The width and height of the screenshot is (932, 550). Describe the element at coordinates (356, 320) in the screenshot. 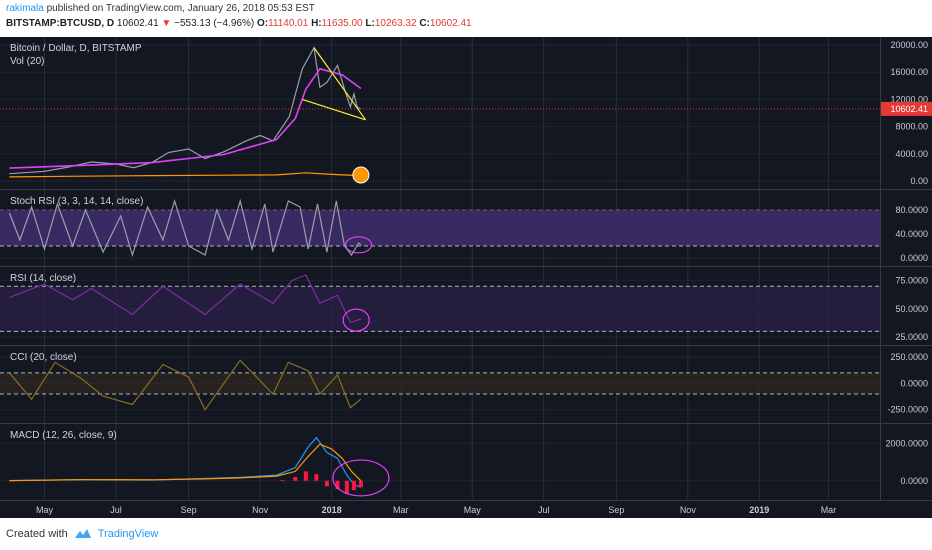

I see `rsi-highlight-circle` at that location.